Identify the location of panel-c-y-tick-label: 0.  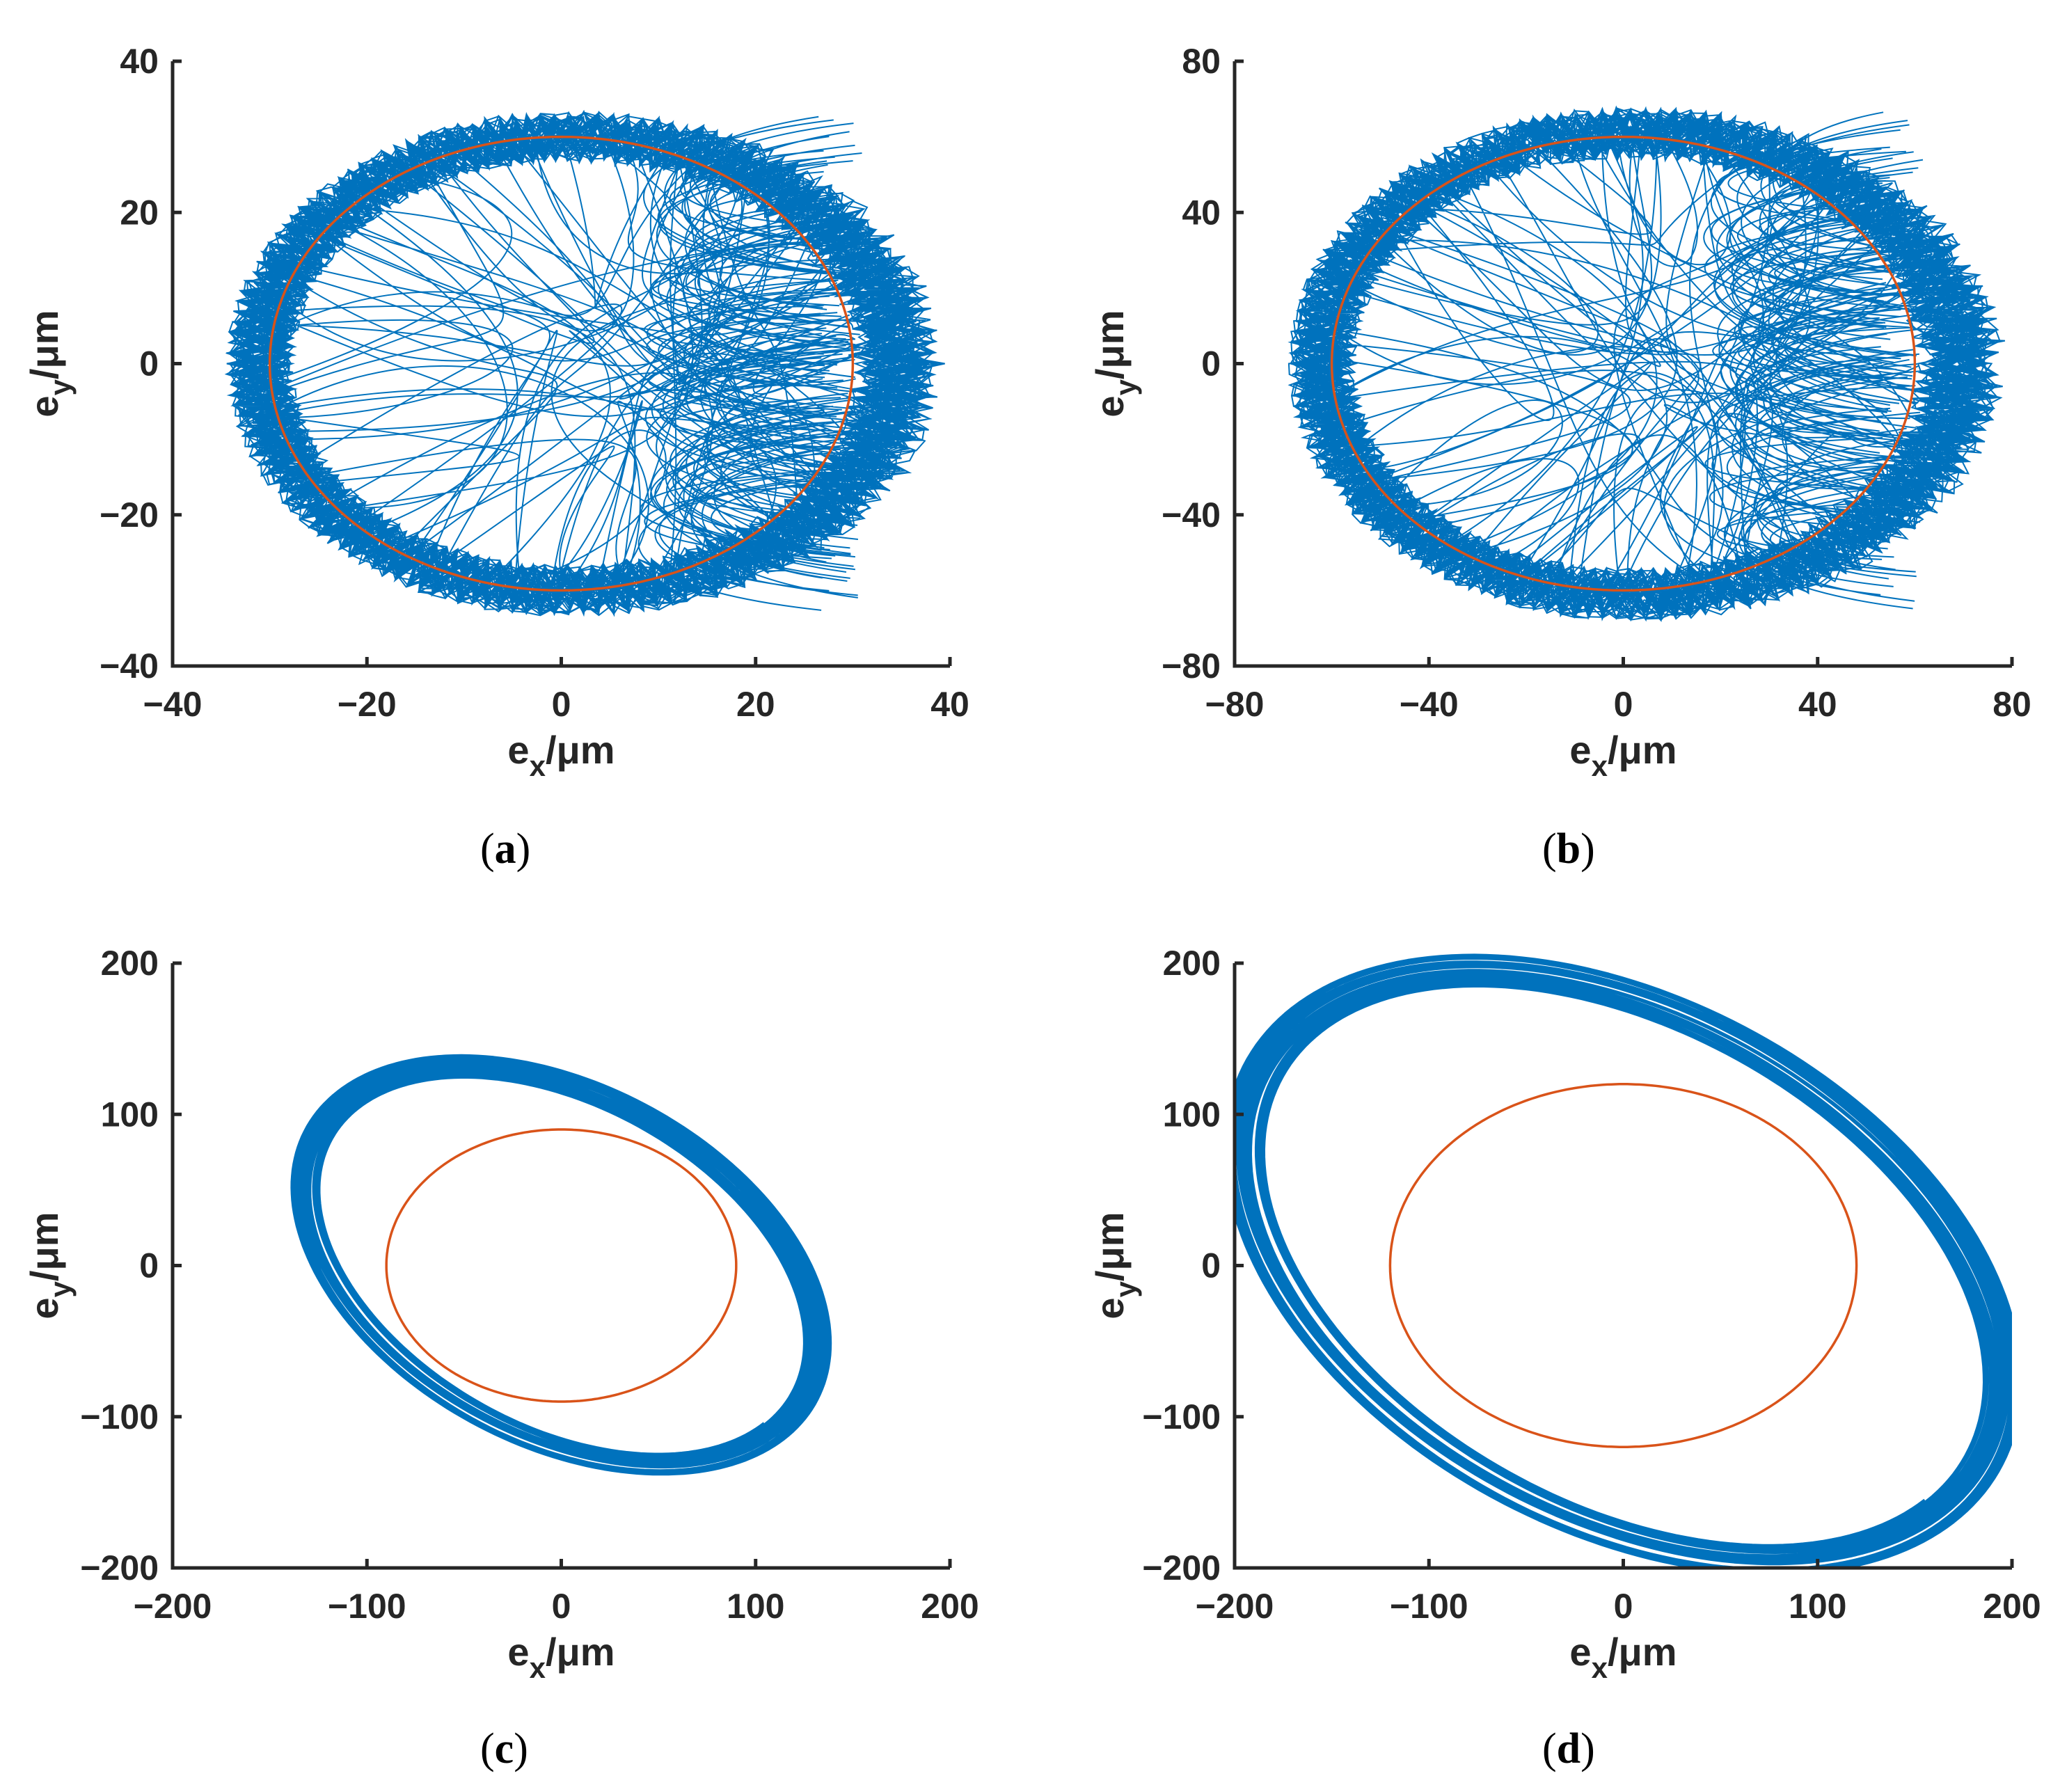
(149, 1265).